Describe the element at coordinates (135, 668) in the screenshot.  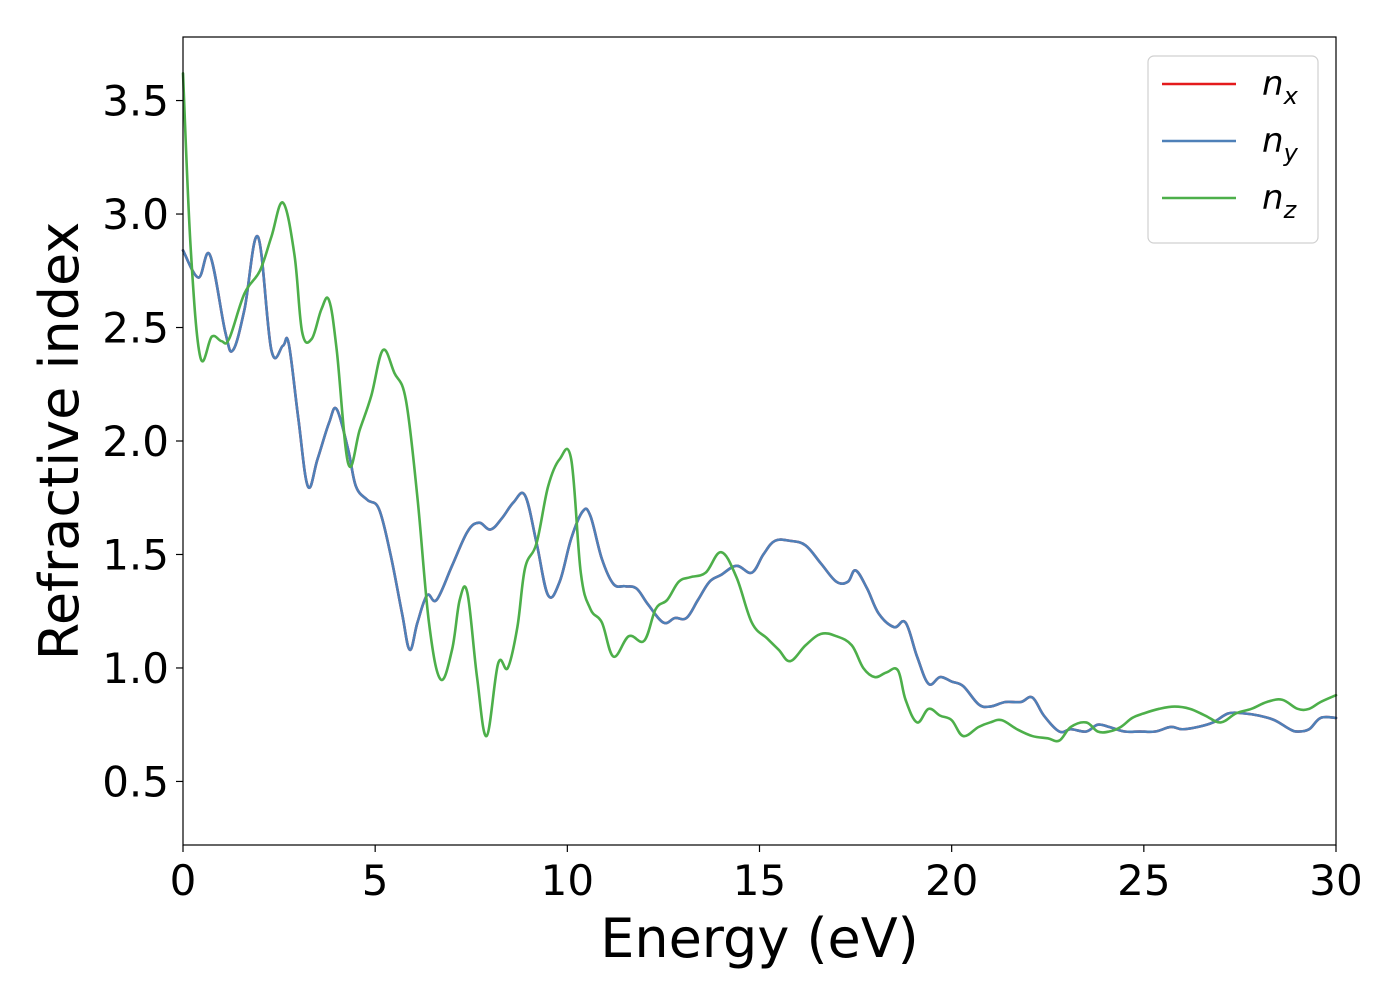
I see `y-tick-label: 1.0` at that location.